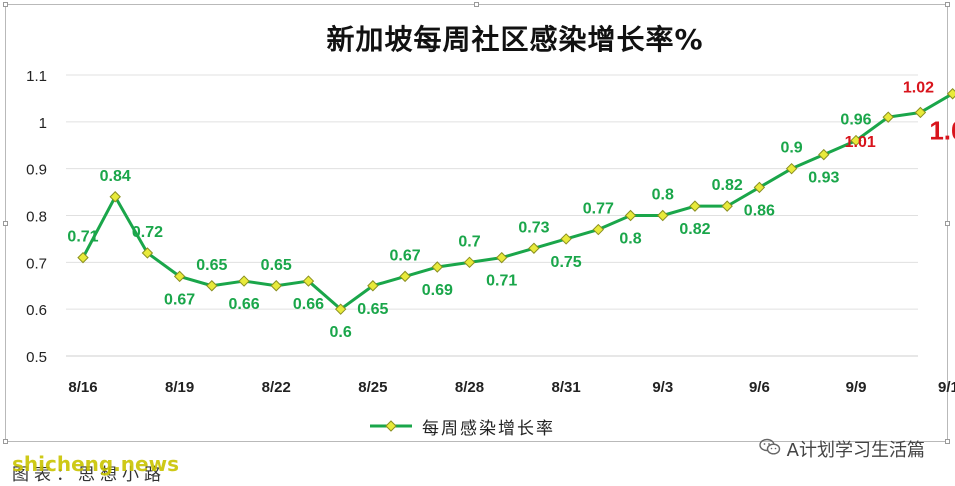 The width and height of the screenshot is (955, 486). What do you see at coordinates (759, 387) in the screenshot?
I see `x-tick-label: 9/6` at bounding box center [759, 387].